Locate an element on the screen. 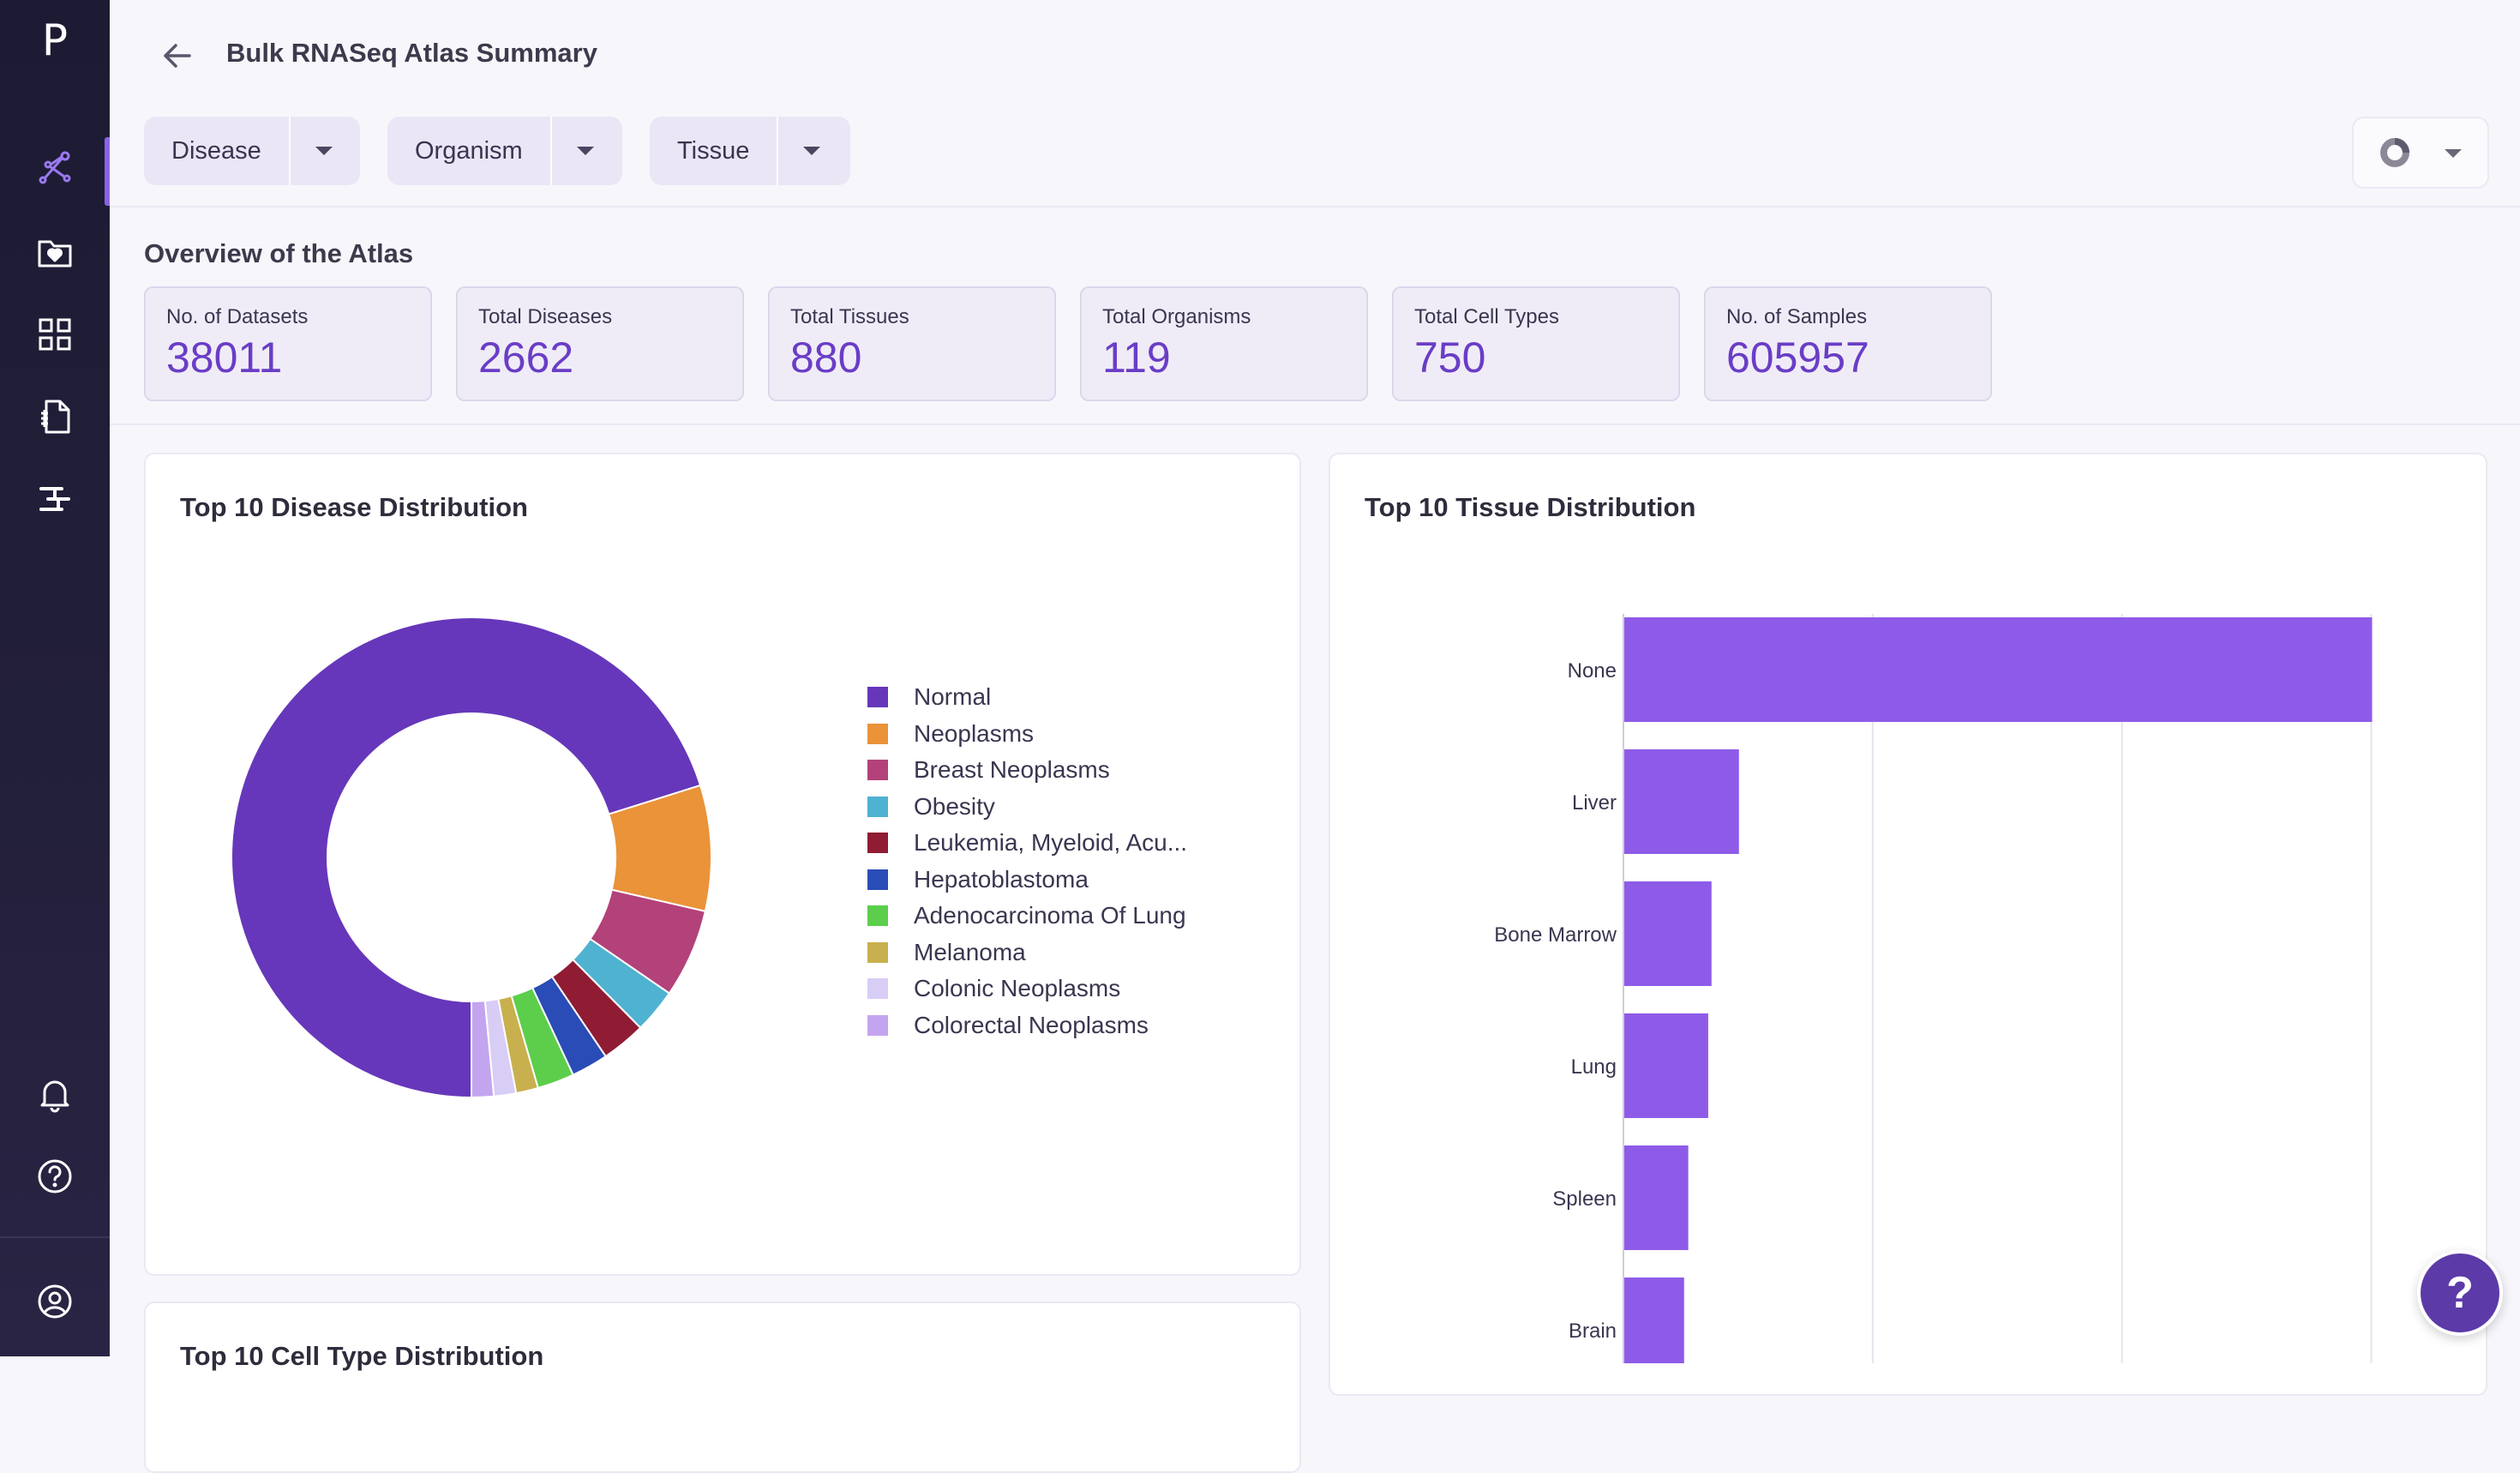  back-button is located at coordinates (177, 56).